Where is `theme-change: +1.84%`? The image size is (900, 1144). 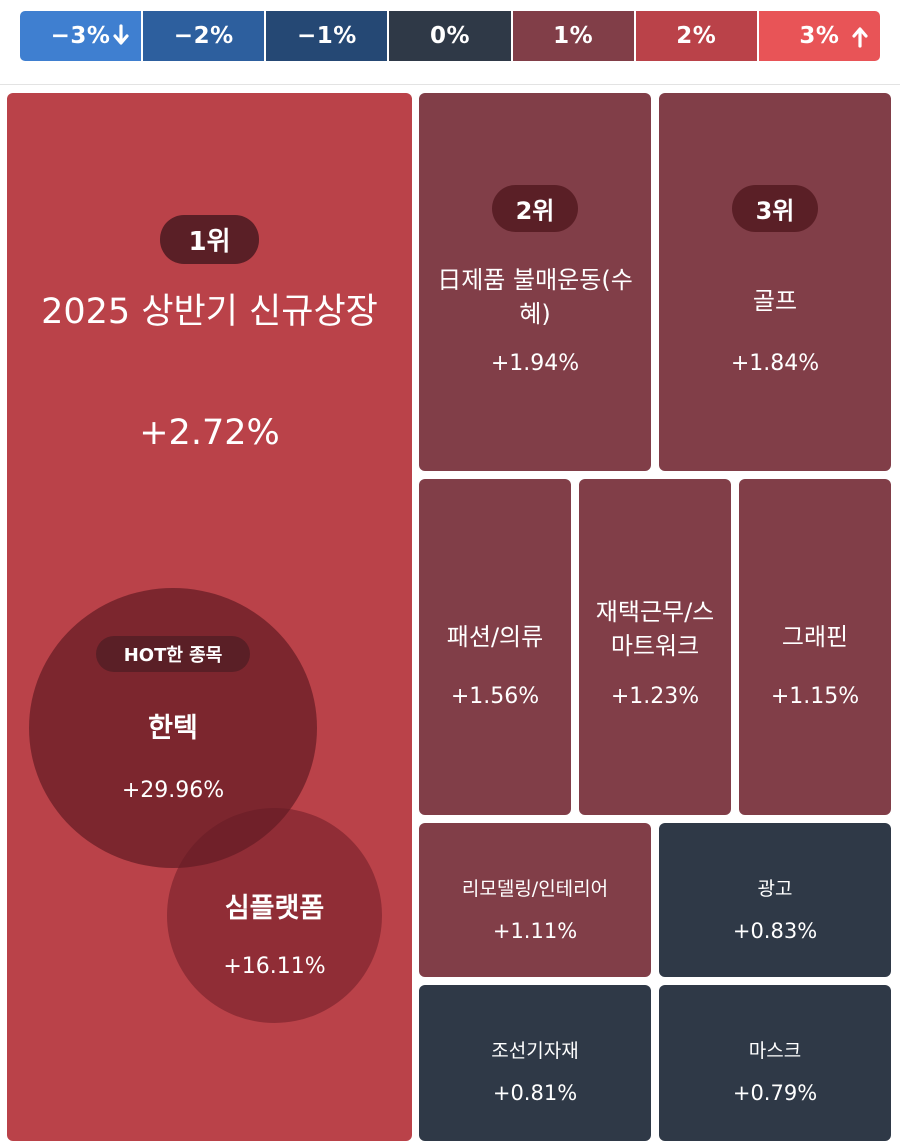 theme-change: +1.84% is located at coordinates (775, 363).